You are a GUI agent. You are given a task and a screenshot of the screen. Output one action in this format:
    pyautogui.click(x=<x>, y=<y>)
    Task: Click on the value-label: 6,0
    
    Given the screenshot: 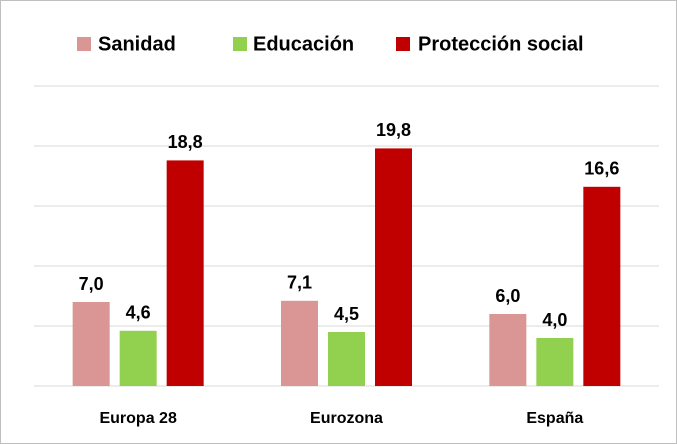 What is the action you would take?
    pyautogui.click(x=507, y=296)
    